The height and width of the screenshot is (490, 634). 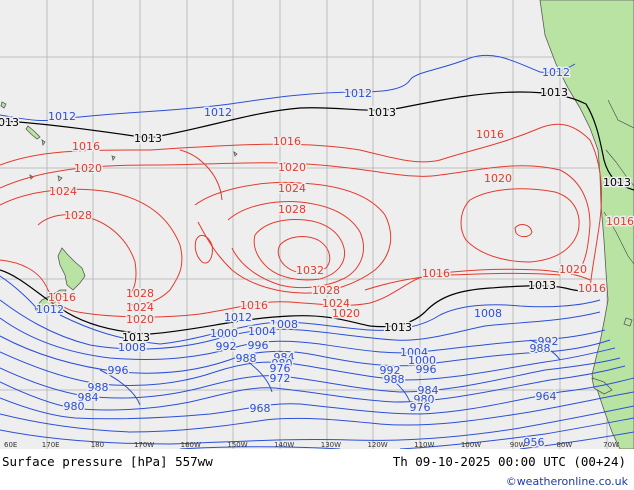 What do you see at coordinates (611, 445) in the screenshot?
I see `longitude-label-70w: 70W` at bounding box center [611, 445].